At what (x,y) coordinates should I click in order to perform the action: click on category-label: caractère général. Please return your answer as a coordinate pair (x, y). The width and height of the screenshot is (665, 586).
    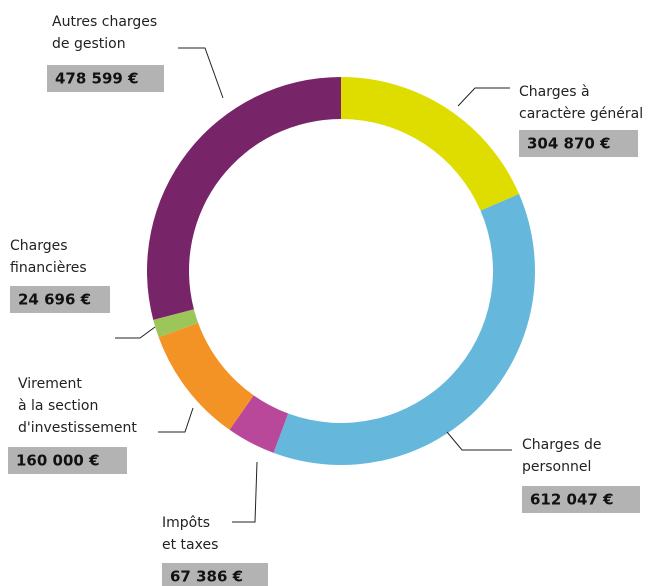
    Looking at the image, I should click on (581, 114).